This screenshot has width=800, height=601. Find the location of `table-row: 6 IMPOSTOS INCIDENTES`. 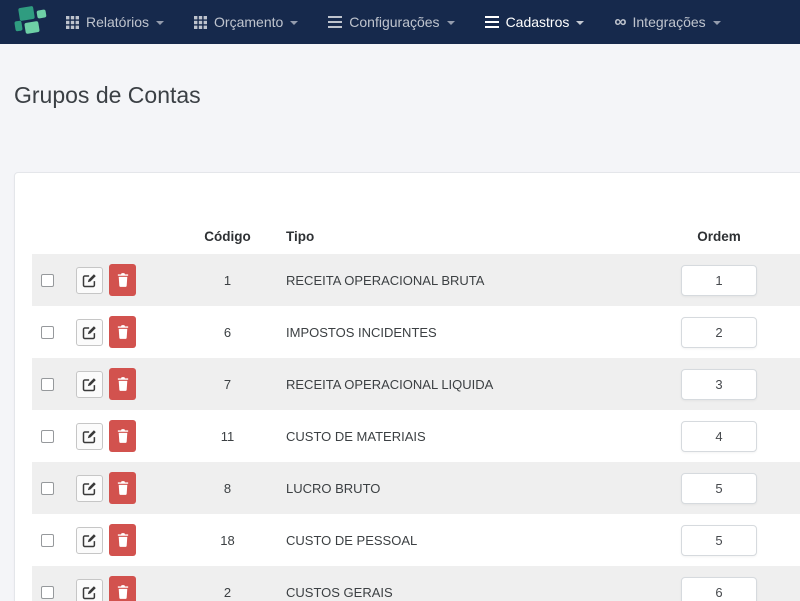

table-row: 6 IMPOSTOS INCIDENTES is located at coordinates (416, 332).